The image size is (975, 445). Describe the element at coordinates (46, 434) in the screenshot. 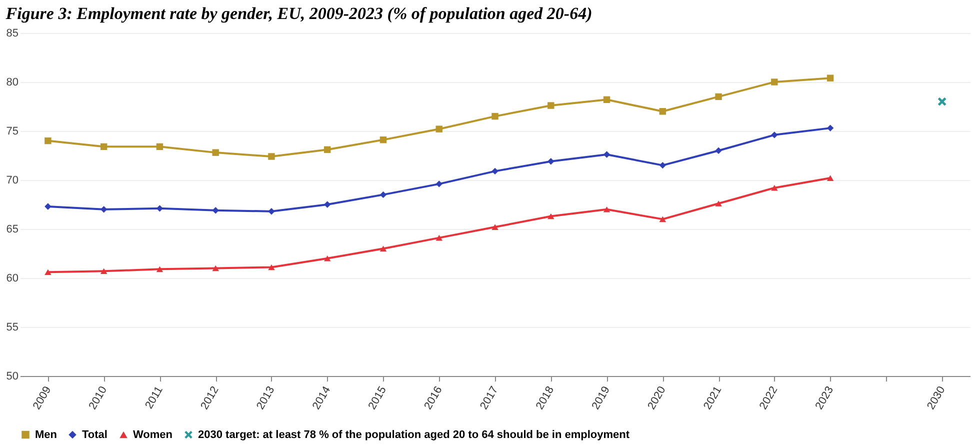

I see `legend-label: Men` at that location.